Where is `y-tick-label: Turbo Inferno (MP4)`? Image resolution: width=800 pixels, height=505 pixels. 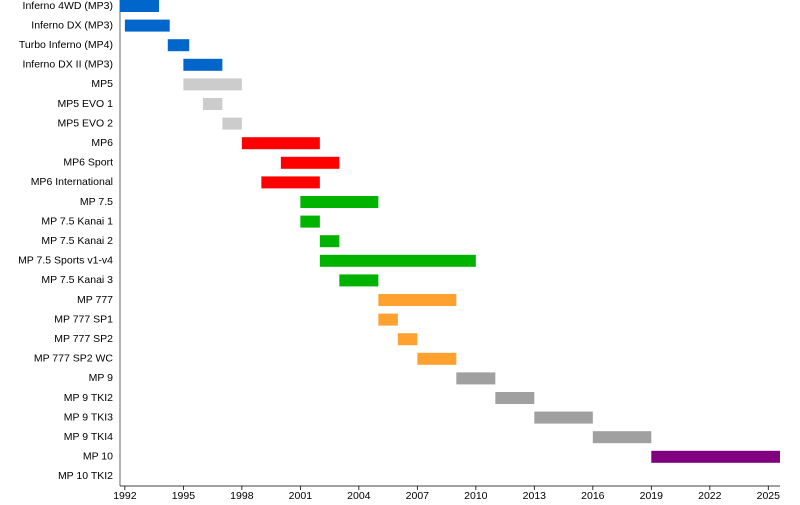 y-tick-label: Turbo Inferno (MP4) is located at coordinates (66, 45).